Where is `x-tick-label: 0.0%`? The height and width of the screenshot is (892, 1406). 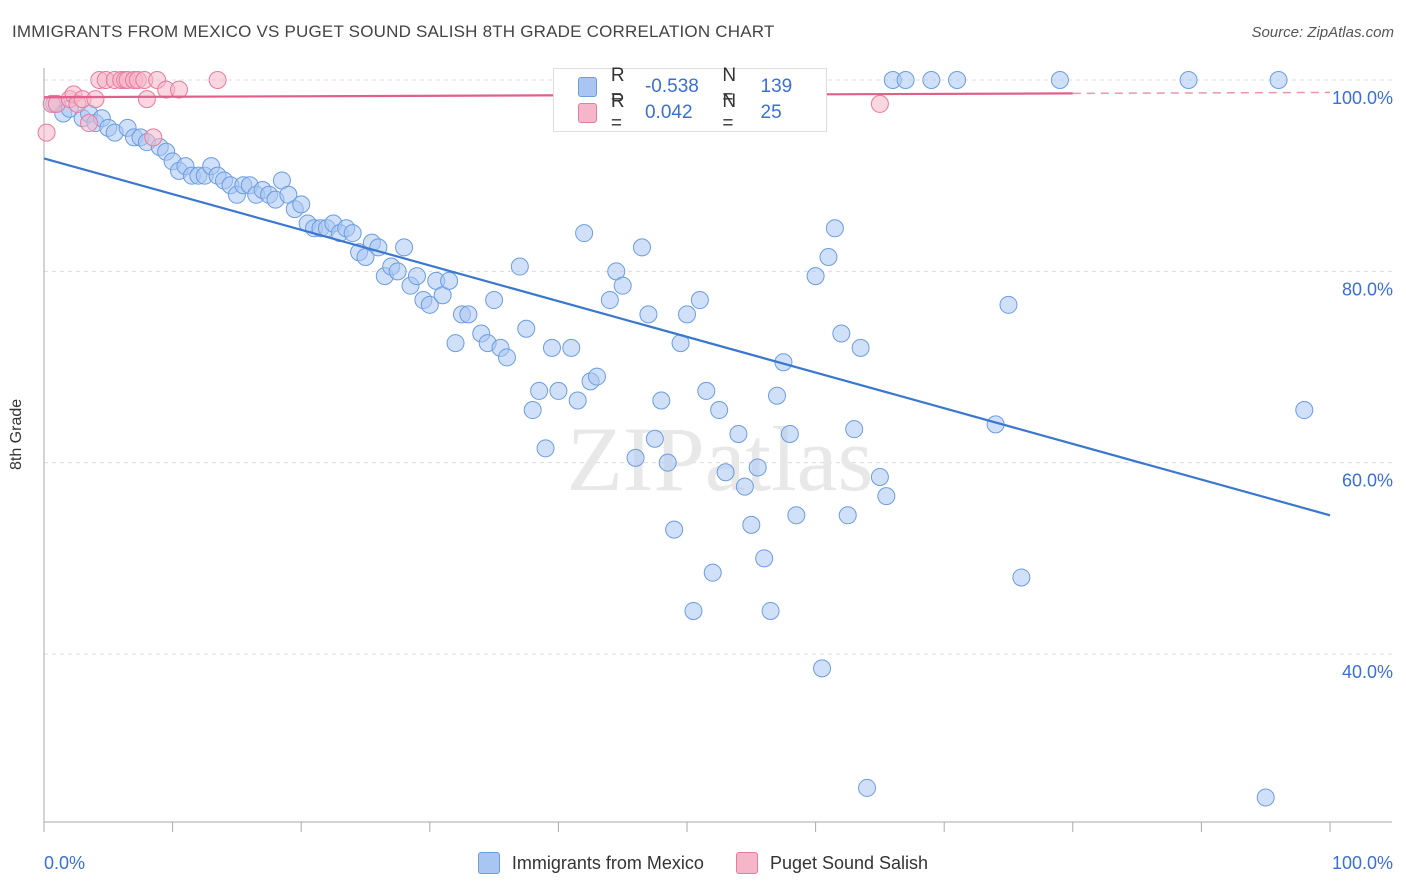 x-tick-label: 0.0% is located at coordinates (64, 863).